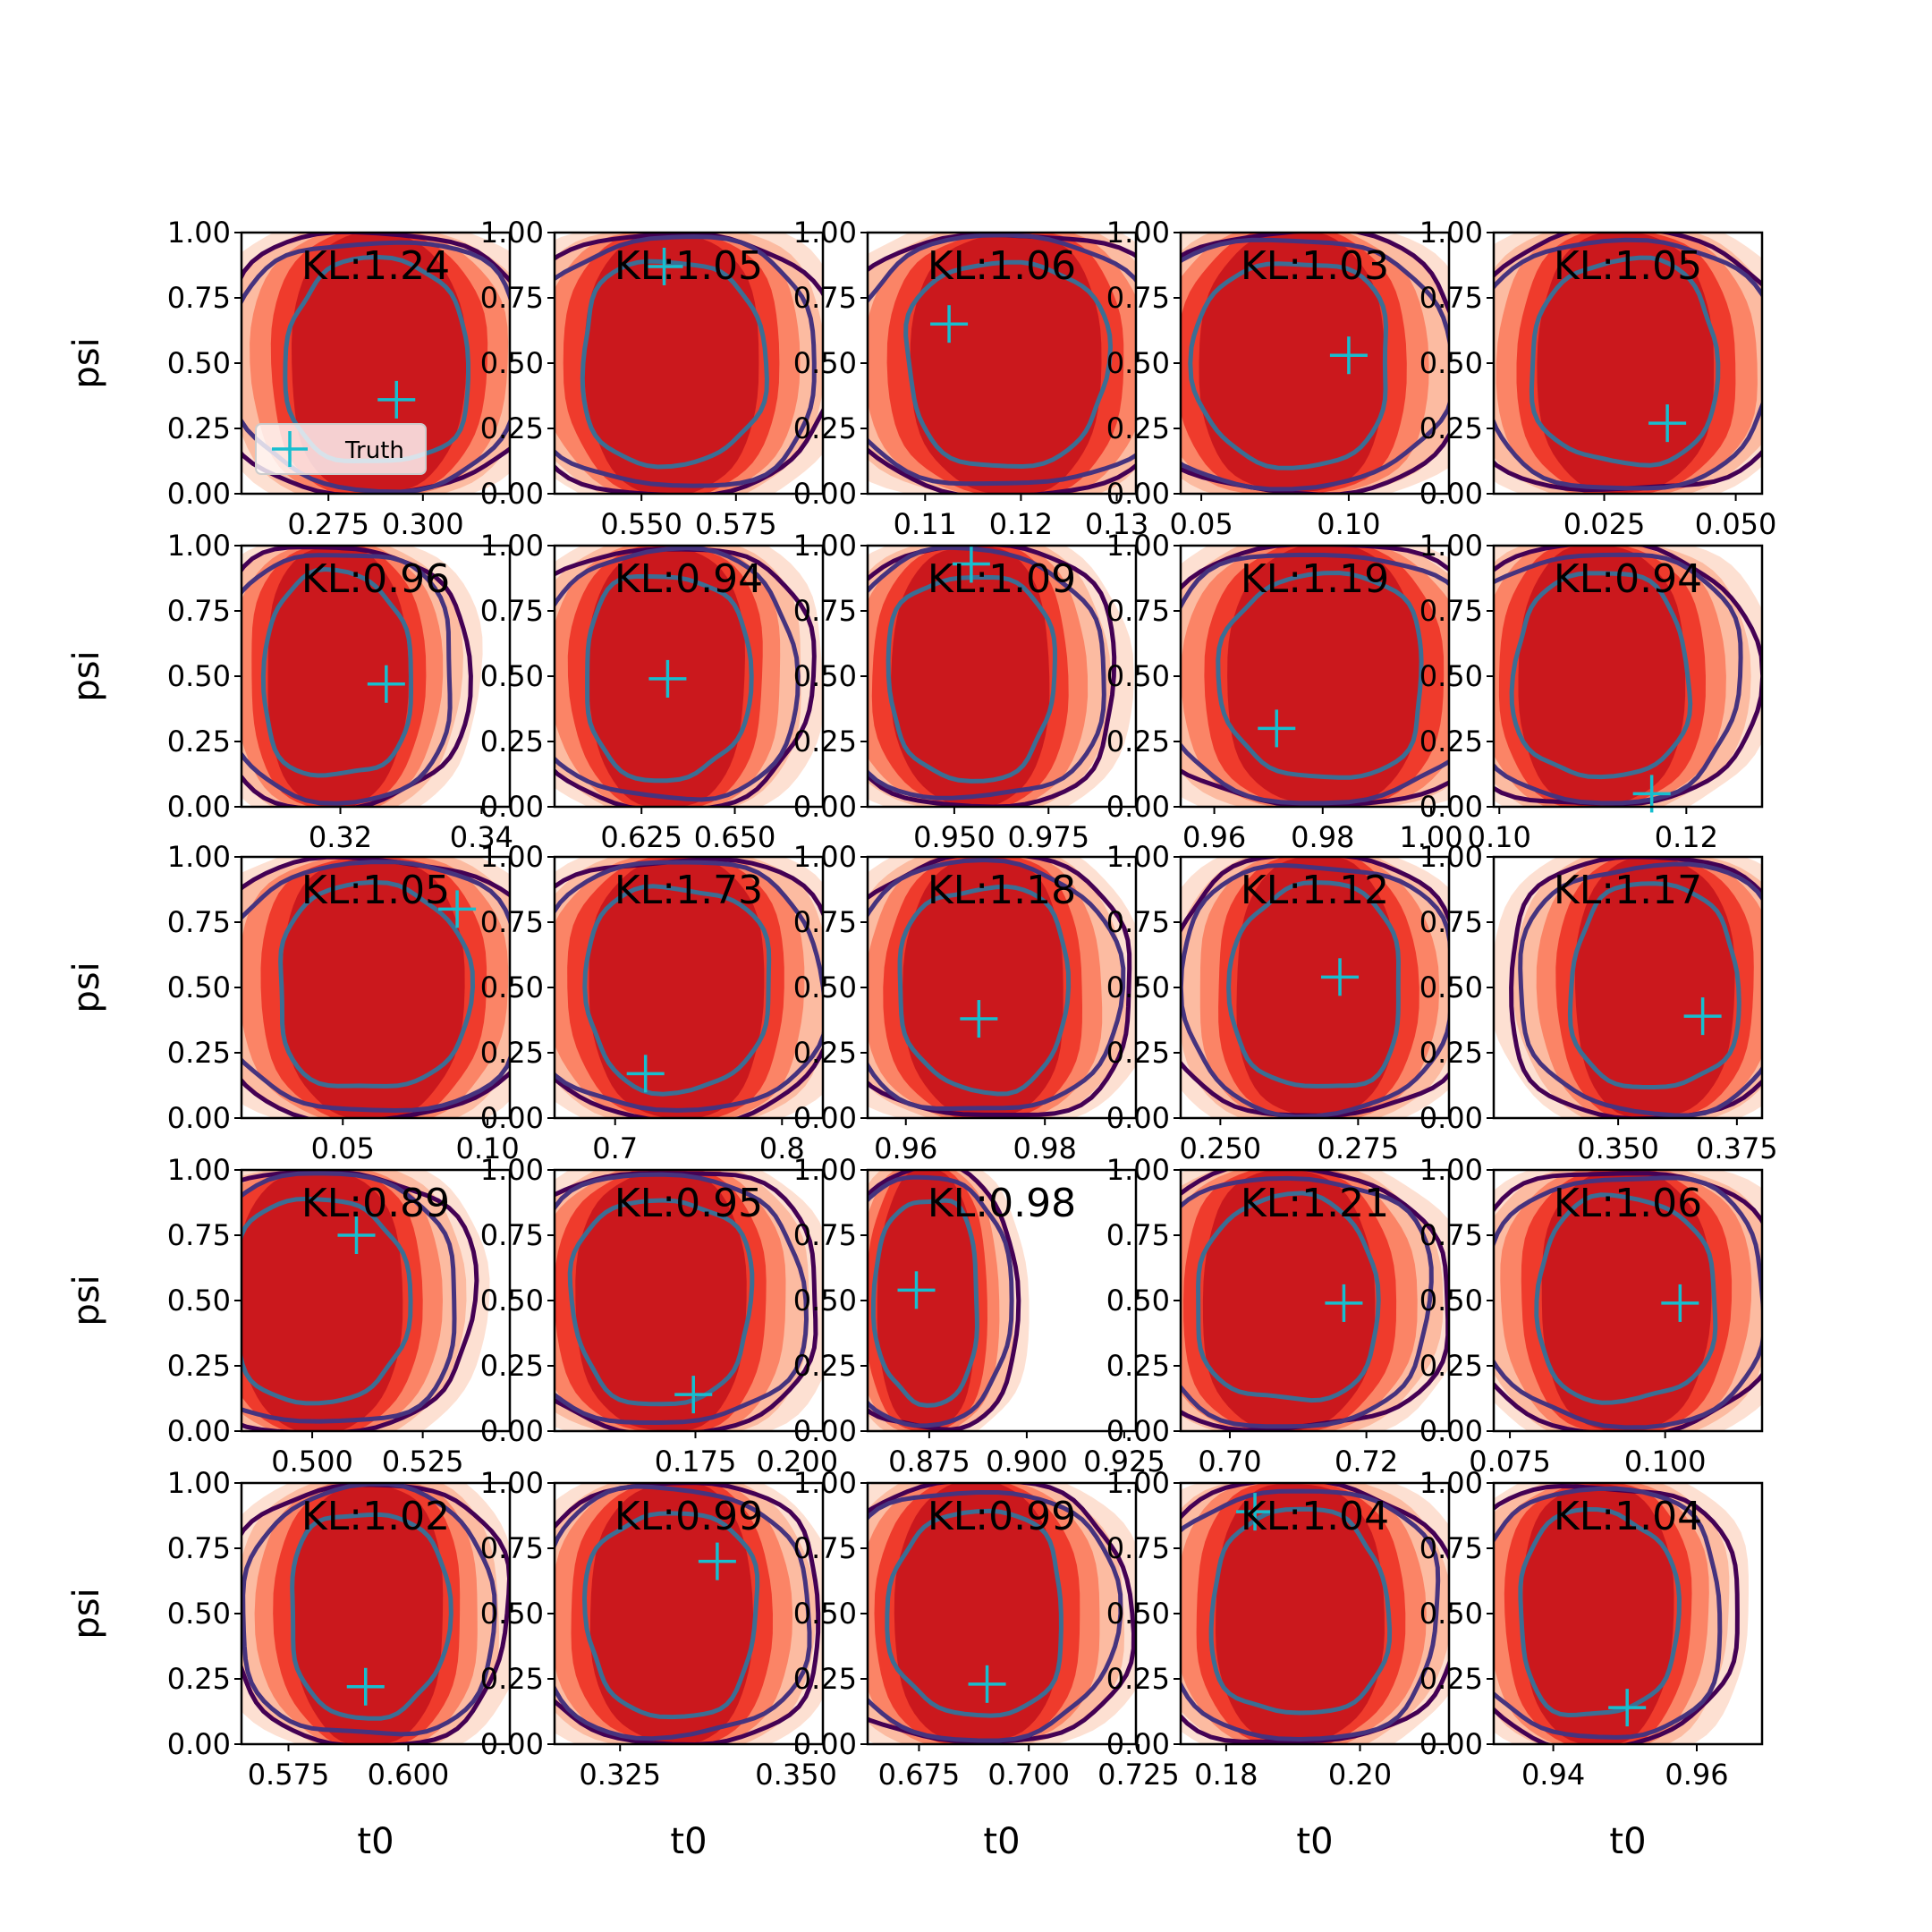 This screenshot has height=1932, width=1932. I want to click on x-tick-label: 0.05, so click(1201, 524).